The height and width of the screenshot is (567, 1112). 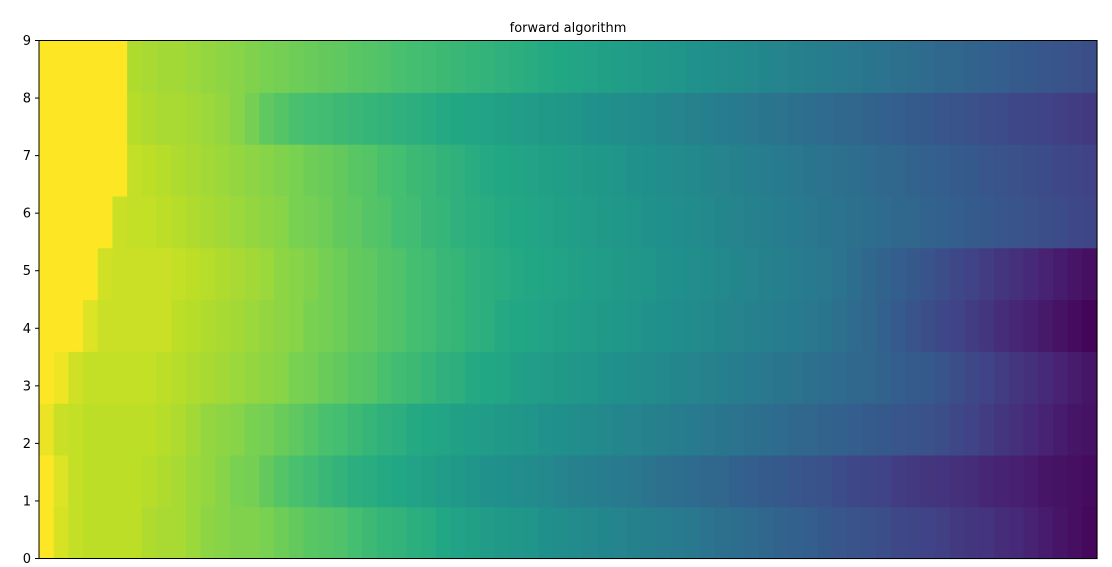 I want to click on chart-title: forward algorithm, so click(x=568, y=28).